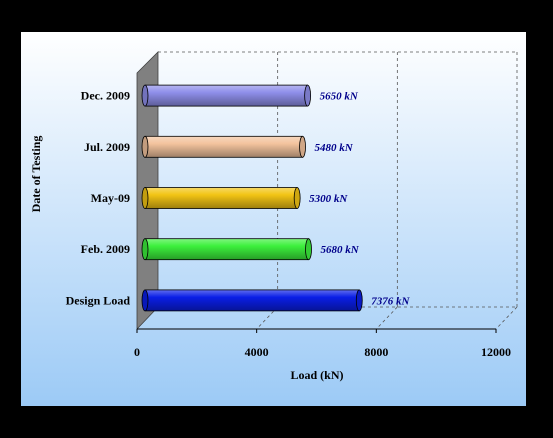 The image size is (553, 438). What do you see at coordinates (137, 352) in the screenshot?
I see `x-tick-label: 0` at bounding box center [137, 352].